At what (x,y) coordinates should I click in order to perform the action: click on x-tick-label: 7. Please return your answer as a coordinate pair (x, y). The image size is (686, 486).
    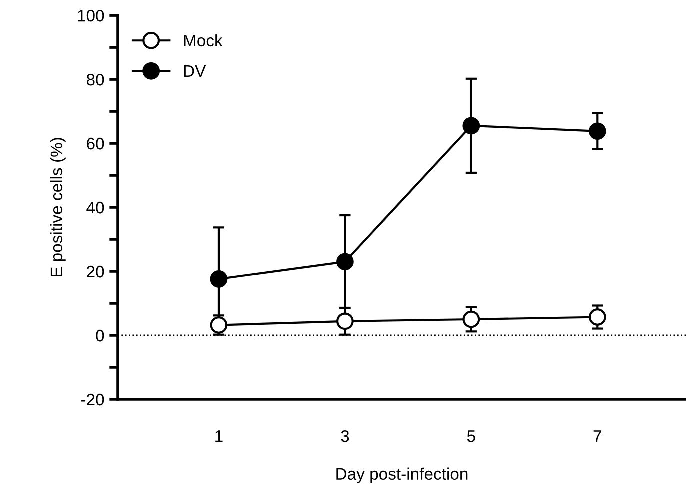
    Looking at the image, I should click on (598, 436).